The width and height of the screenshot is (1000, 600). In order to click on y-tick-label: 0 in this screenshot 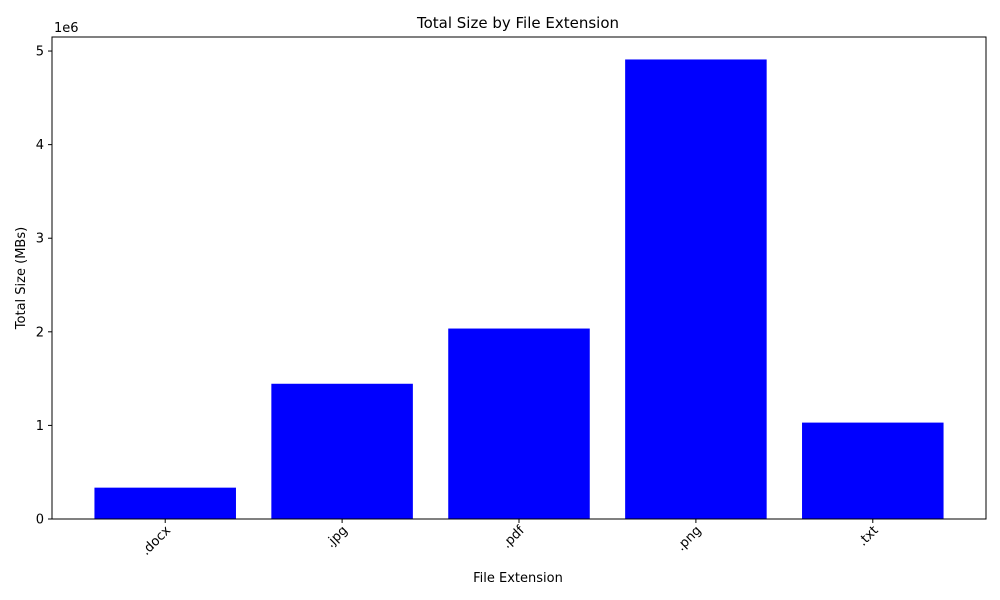, I will do `click(40, 520)`.